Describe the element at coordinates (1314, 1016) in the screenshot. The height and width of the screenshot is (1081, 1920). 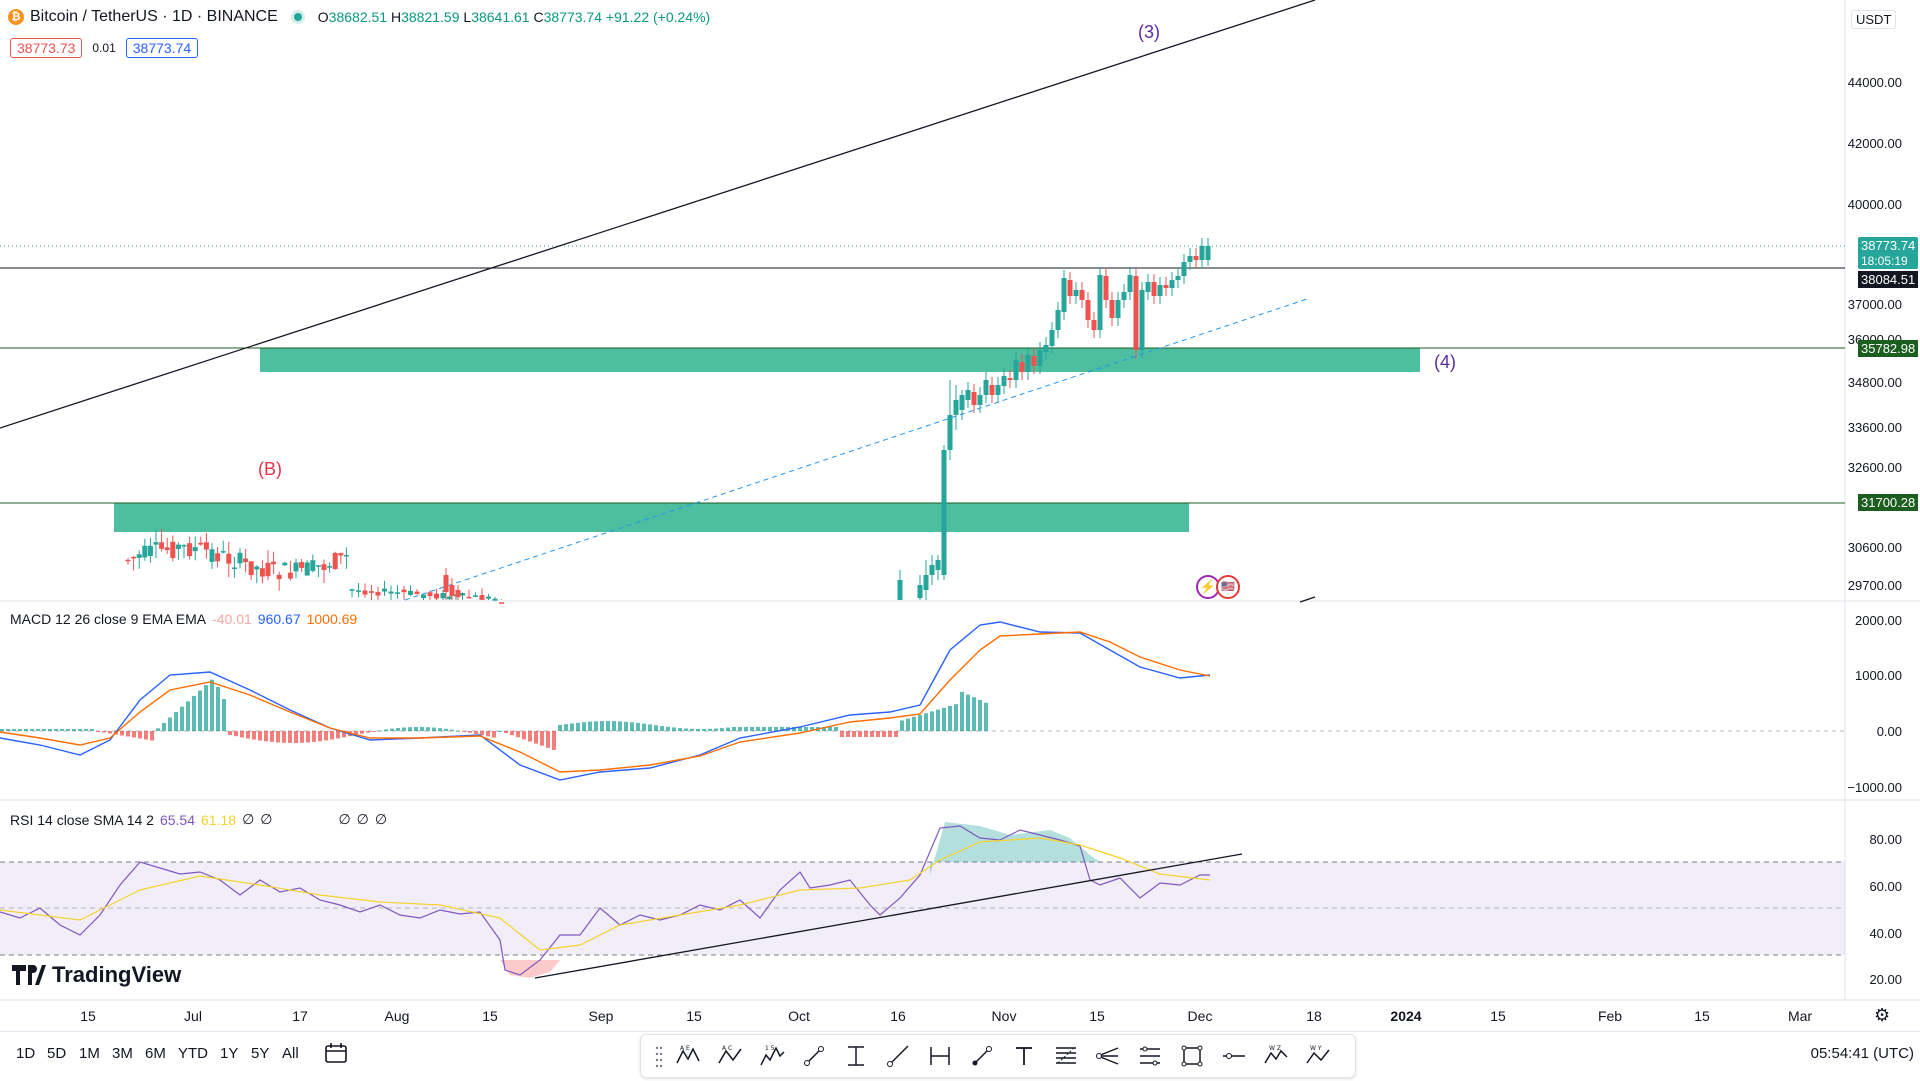
I see `time-label: 18` at that location.